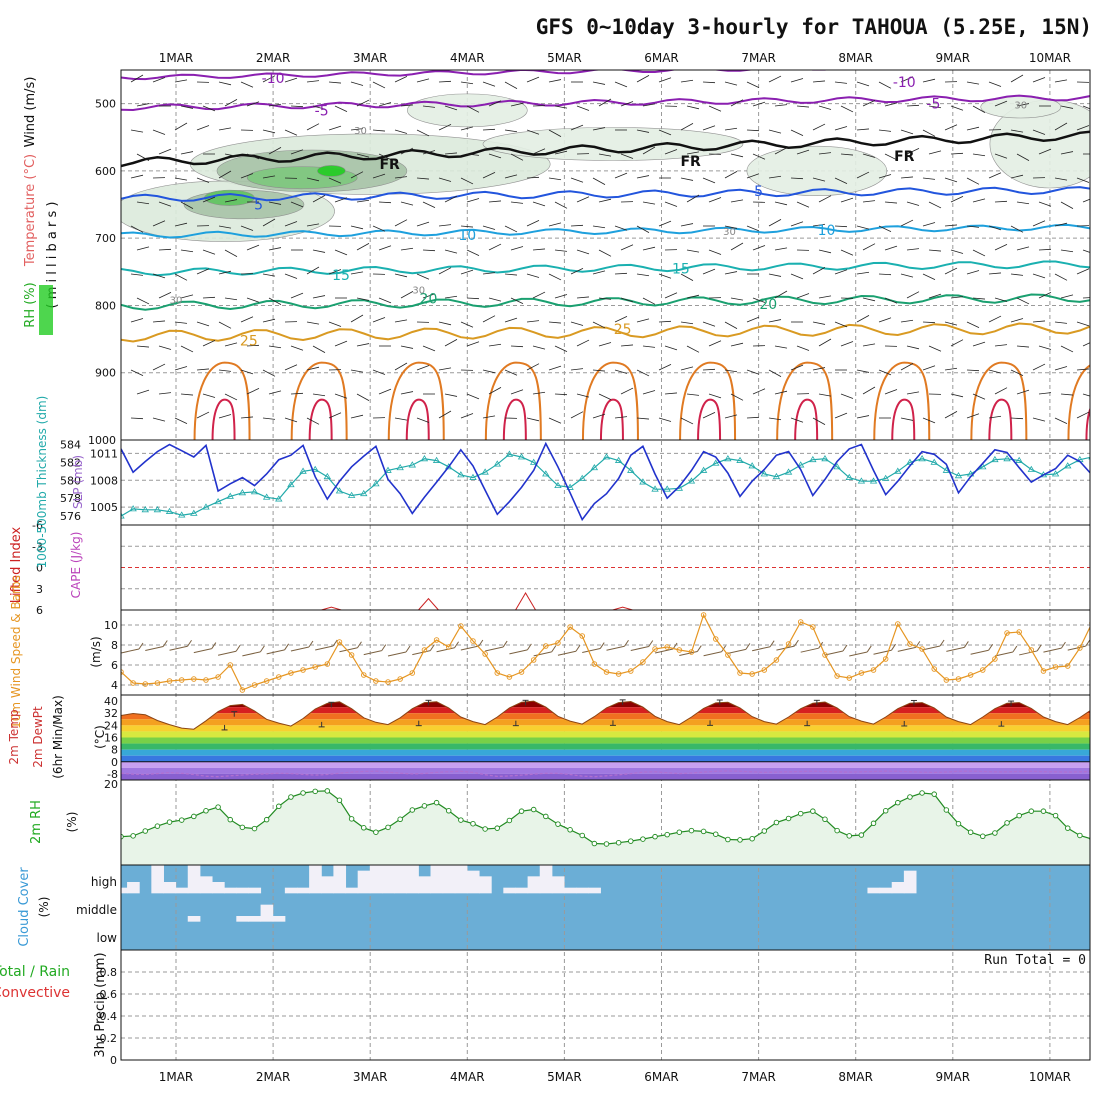  I want to click on temp-color-fill, so click(605, 740).